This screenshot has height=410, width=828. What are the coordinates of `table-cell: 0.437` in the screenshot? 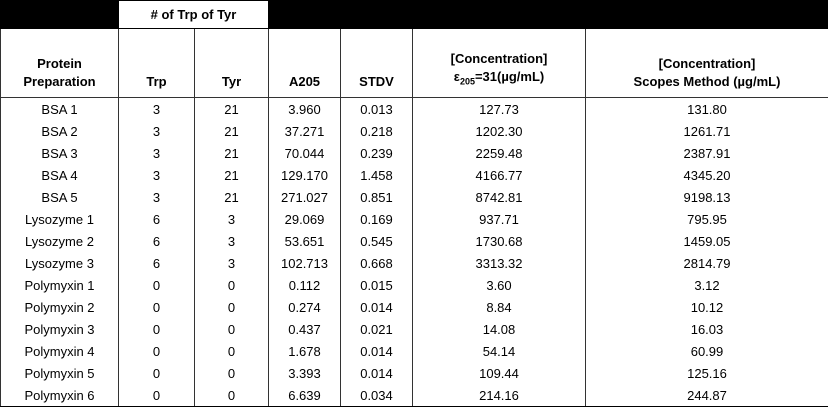 It's located at (304, 329).